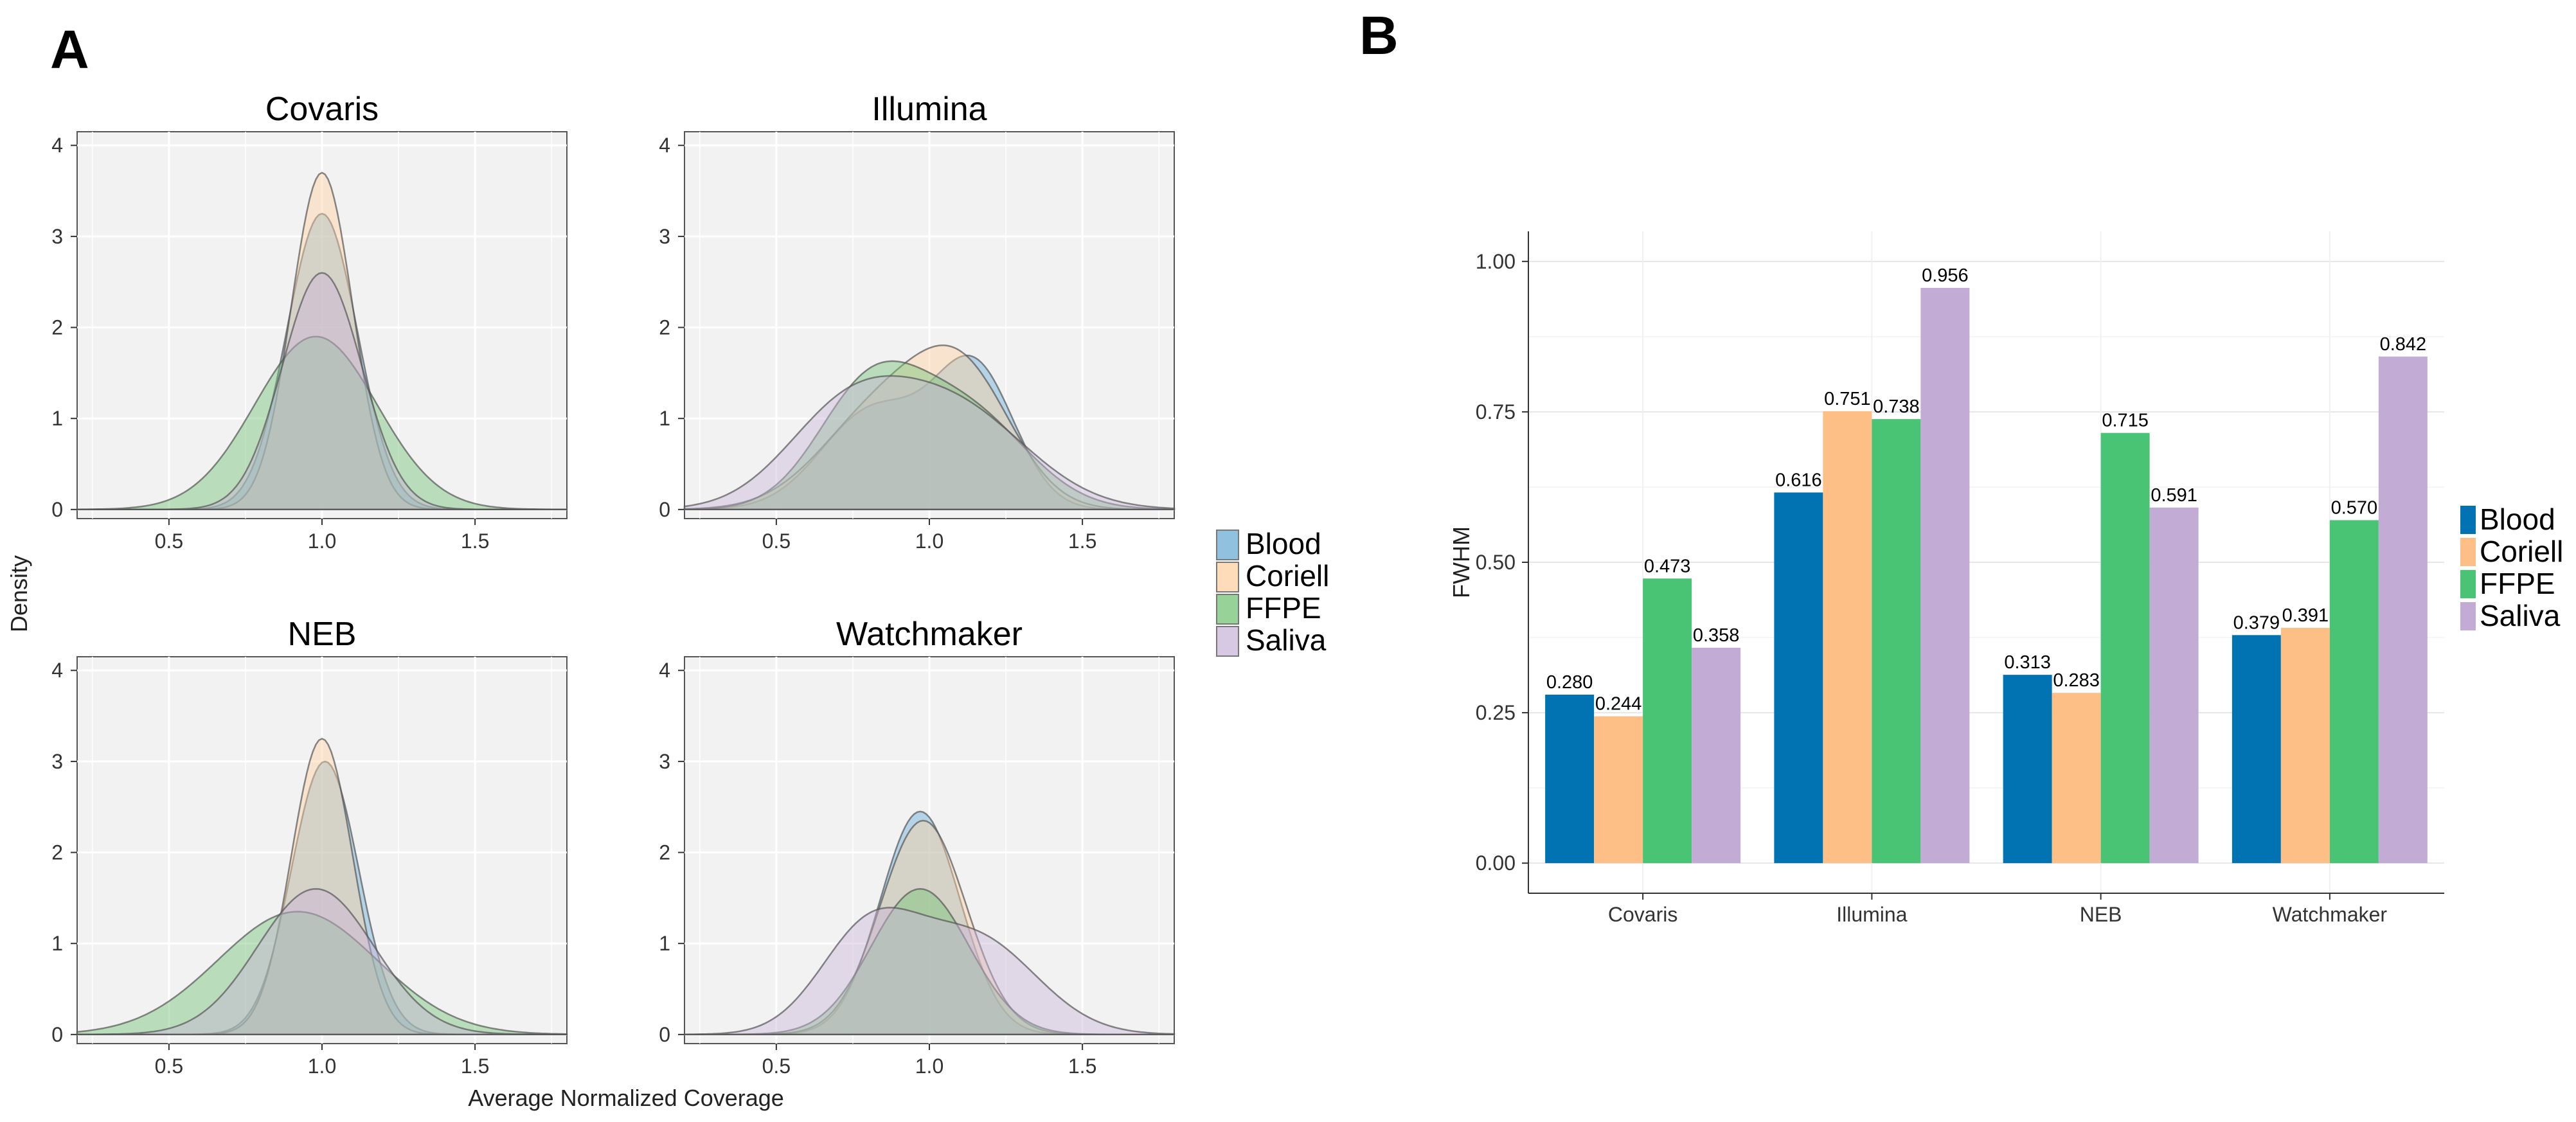  What do you see at coordinates (322, 634) in the screenshot?
I see `facet-title: NEB` at bounding box center [322, 634].